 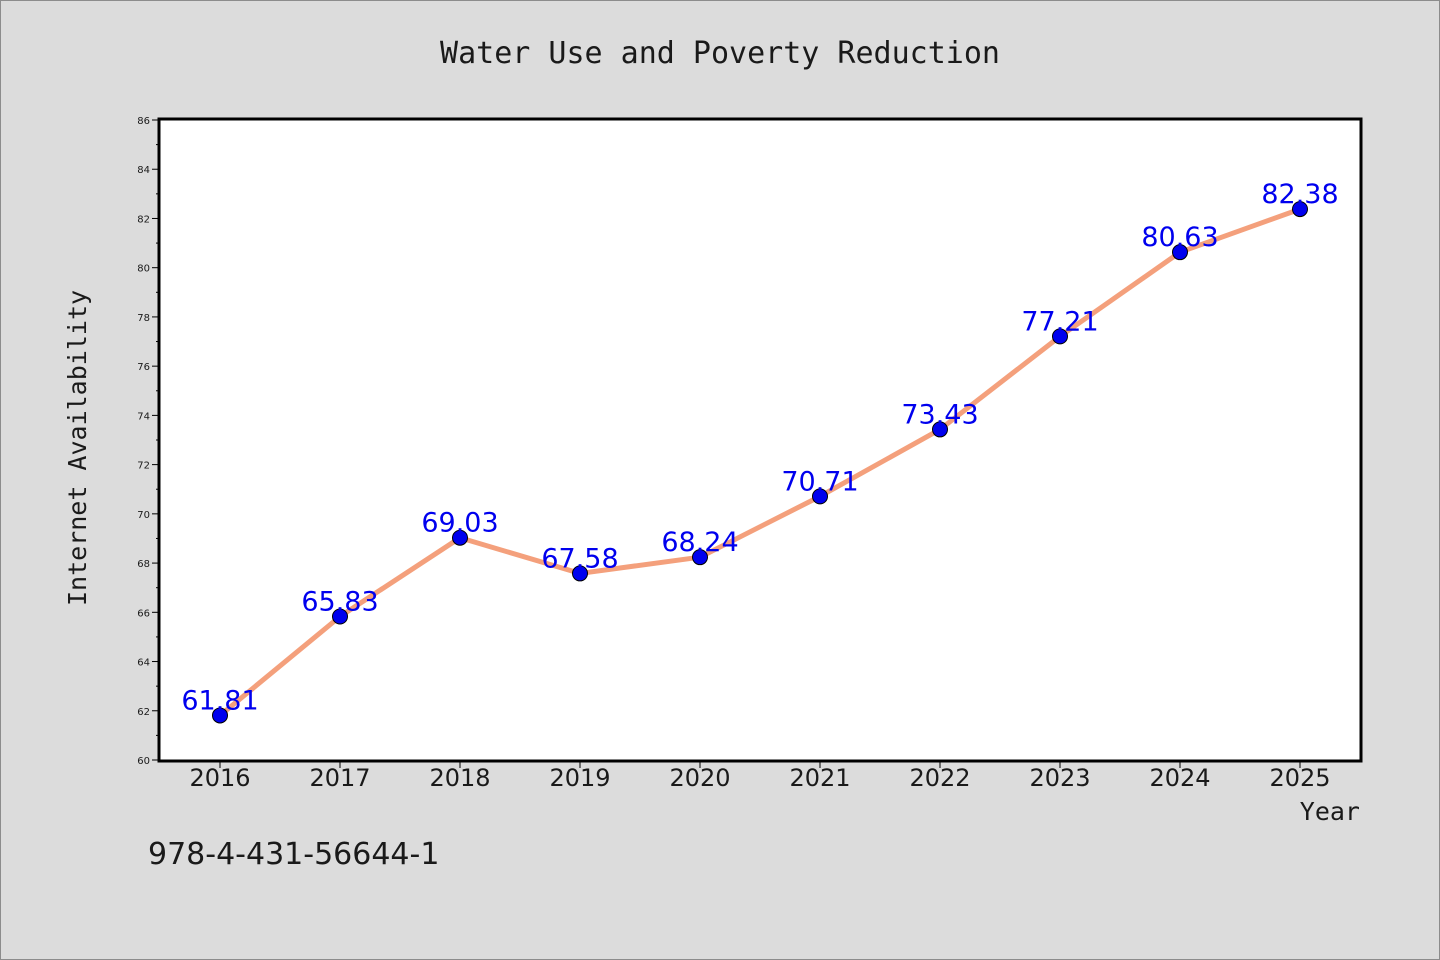 What do you see at coordinates (1179, 237) in the screenshot?
I see `data-label: 80.63` at bounding box center [1179, 237].